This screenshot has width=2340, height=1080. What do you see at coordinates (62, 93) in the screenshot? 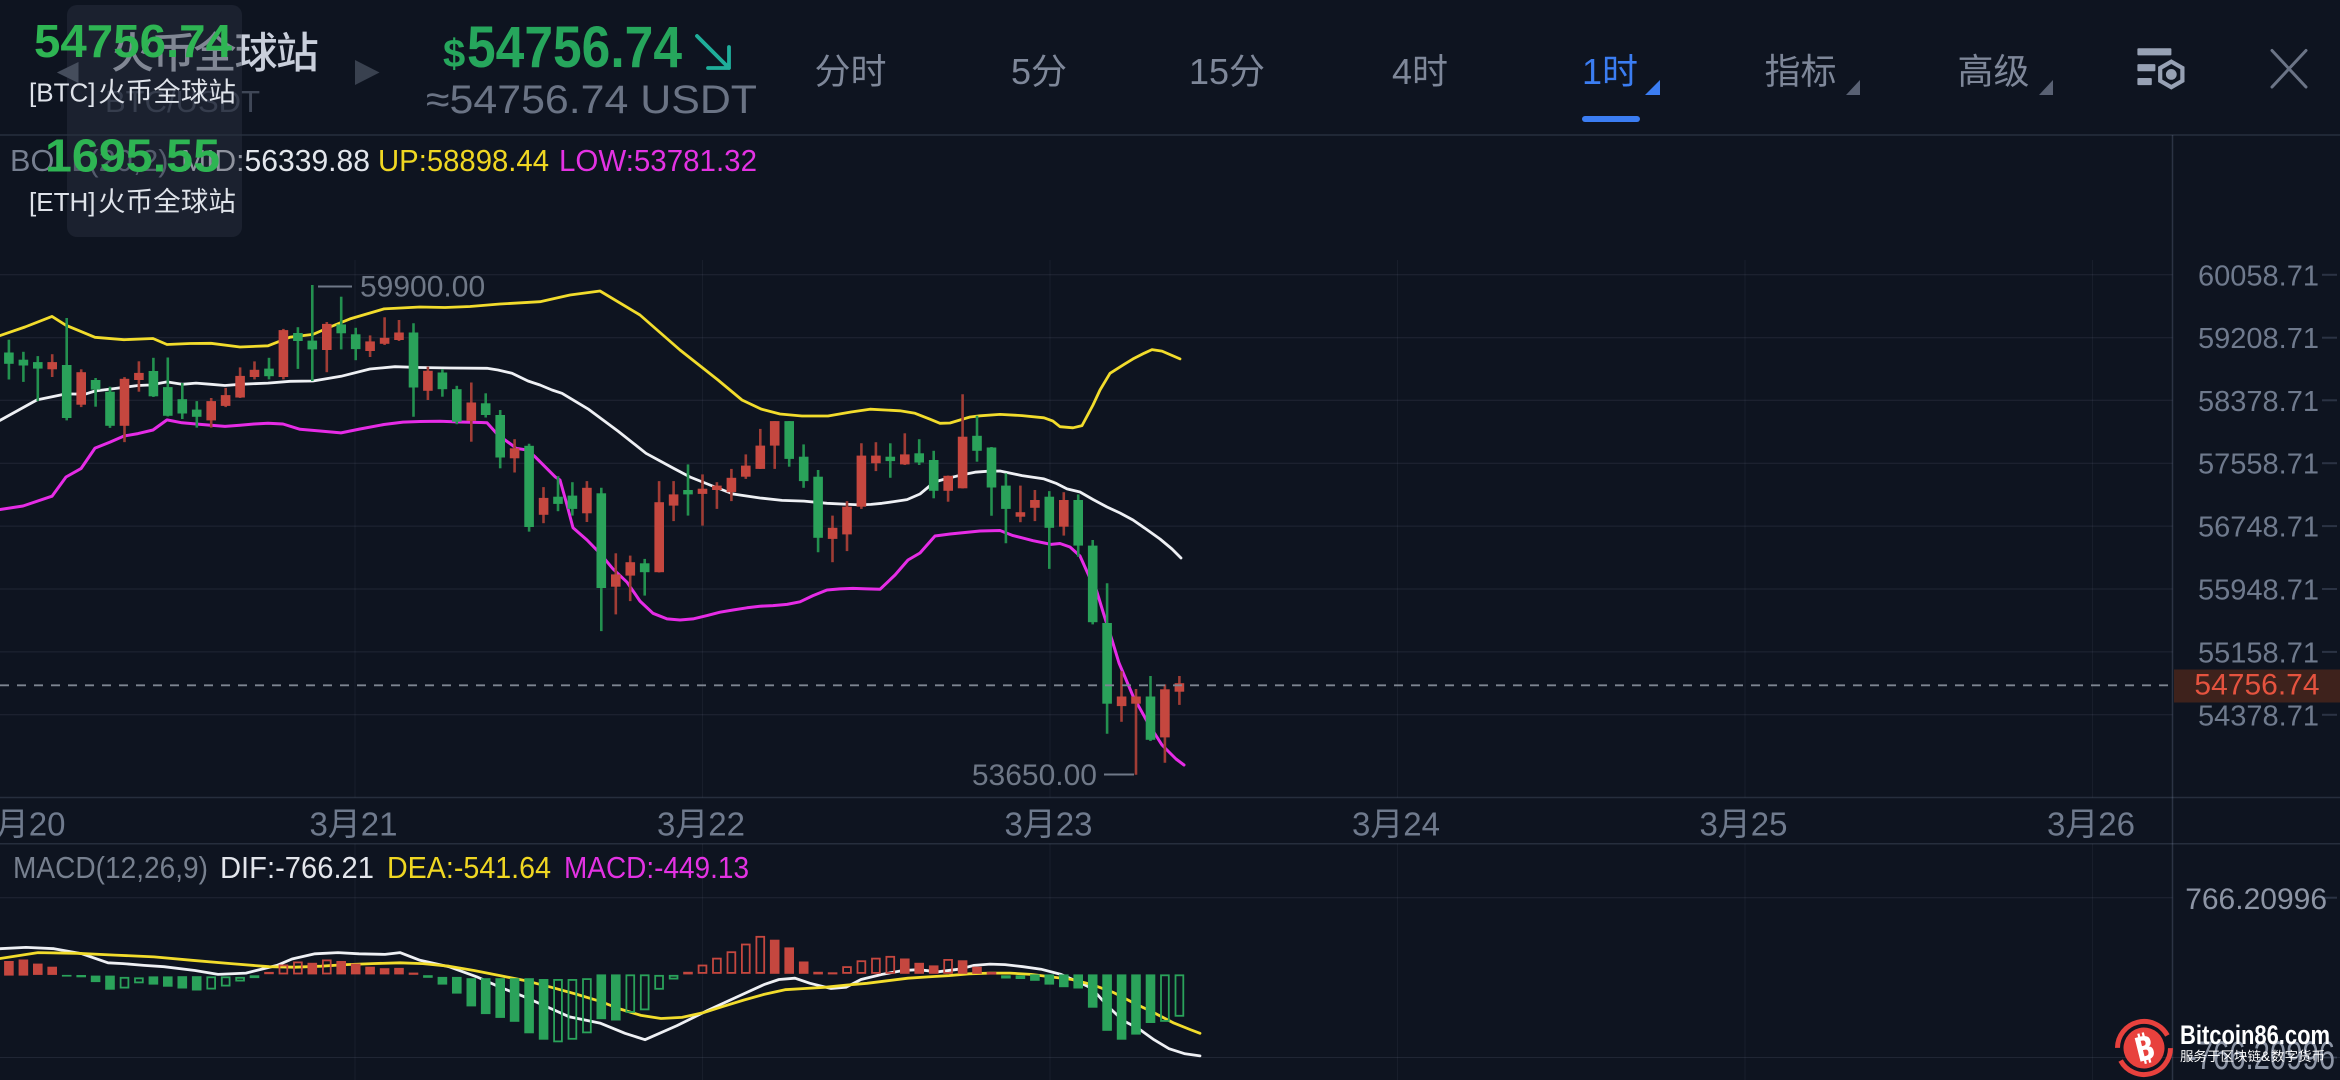
I see `svg-text: [BTC]` at bounding box center [62, 93].